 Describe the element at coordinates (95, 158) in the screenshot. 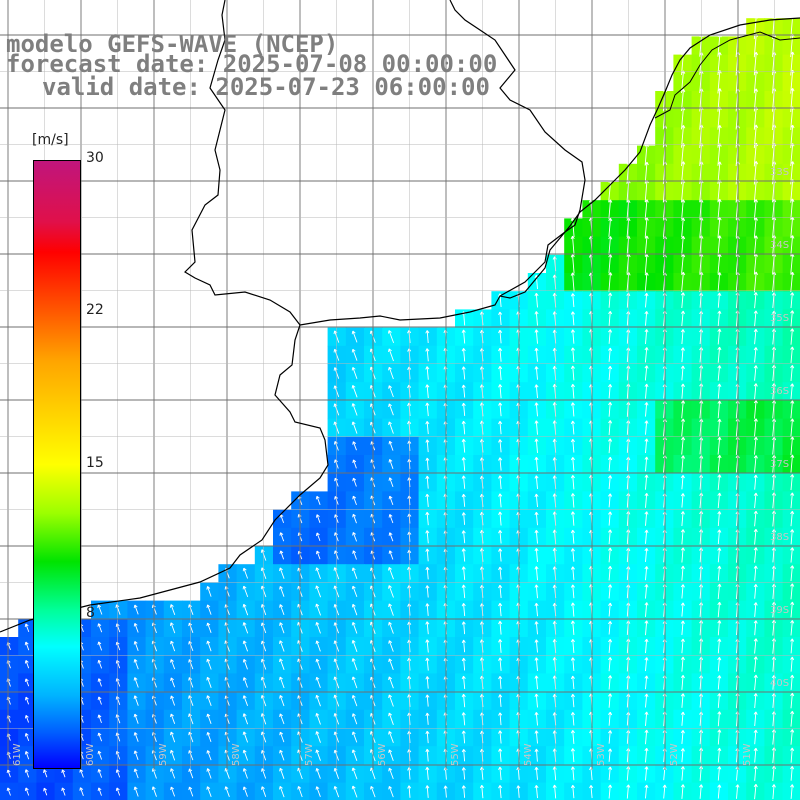

I see `colorbar-tick-30: 30` at that location.